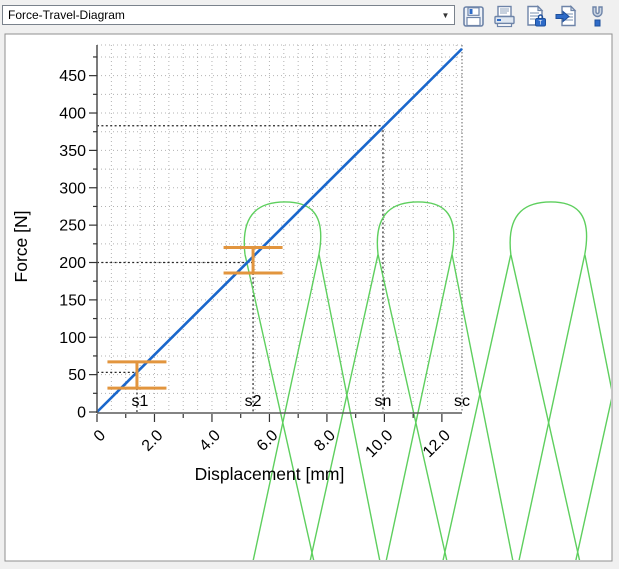 This screenshot has width=619, height=569. I want to click on svg-text: 350, so click(72, 151).